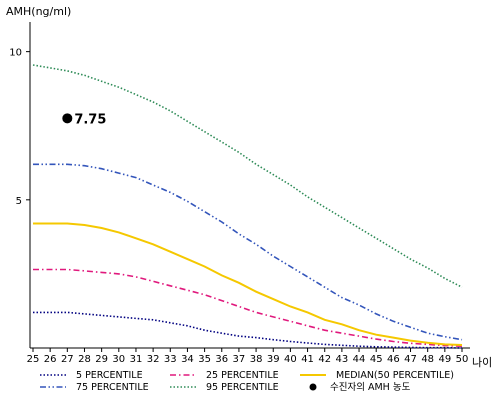  Describe the element at coordinates (67, 359) in the screenshot. I see `x-tick-label: 27` at that location.